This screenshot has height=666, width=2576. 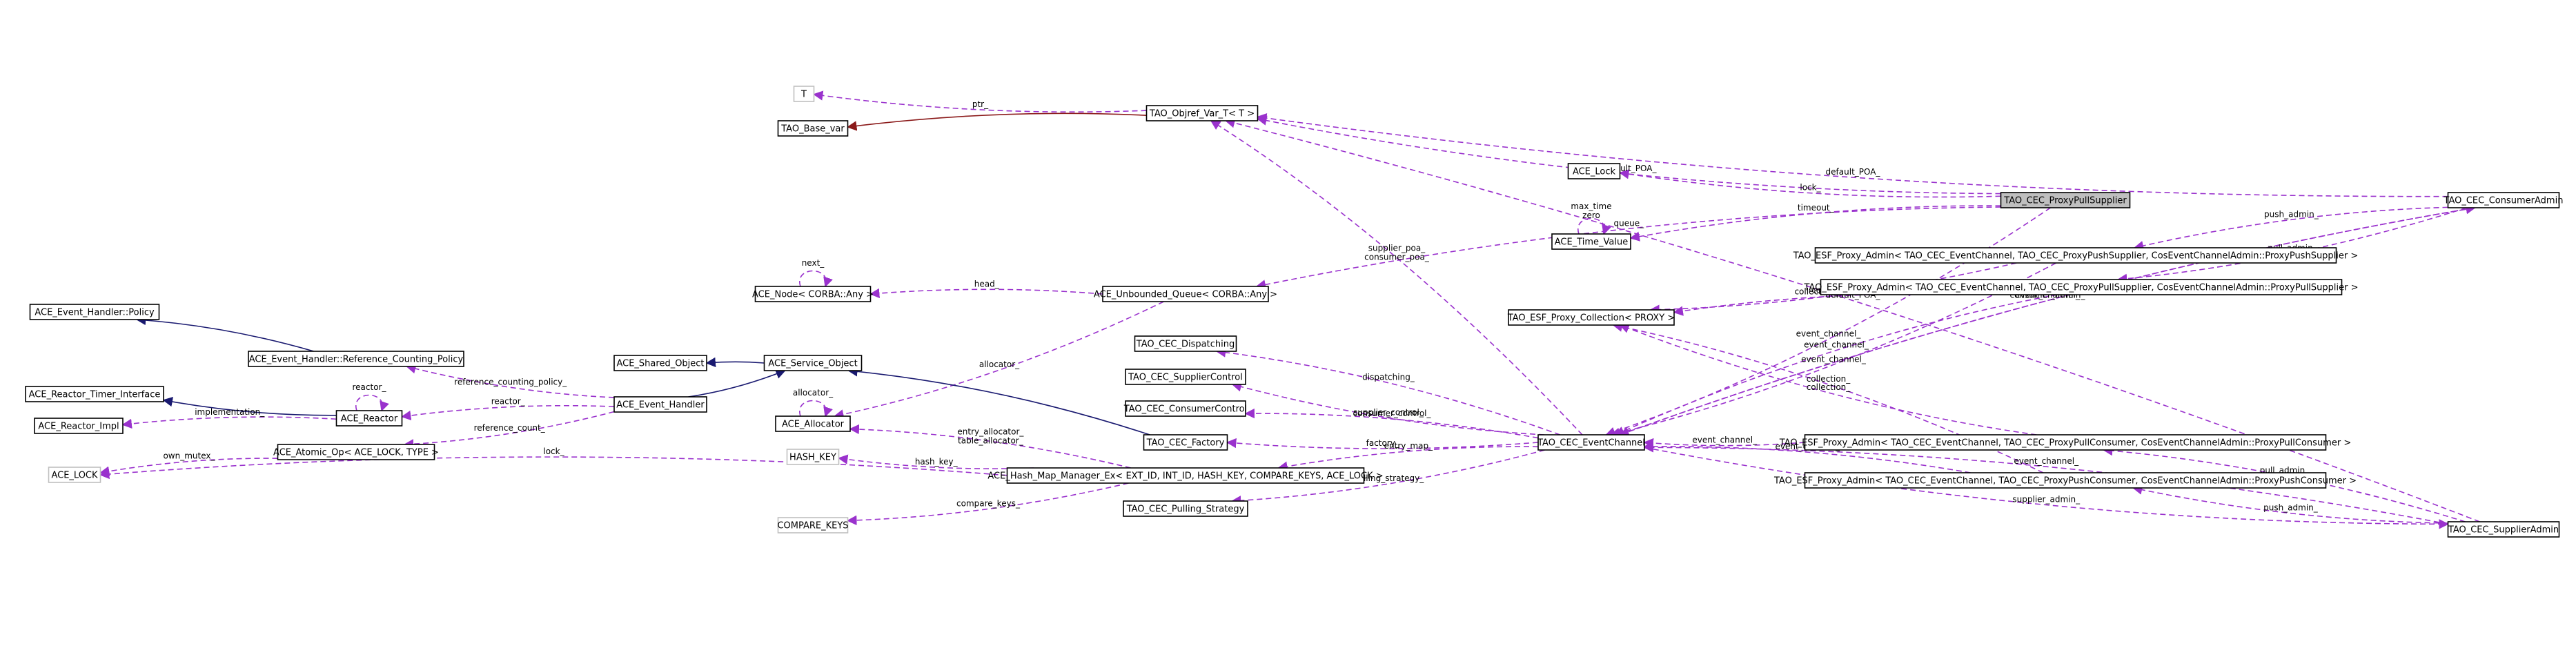 I want to click on class-node-label: ACE_Reactor_Timer_Interface, so click(x=95, y=395).